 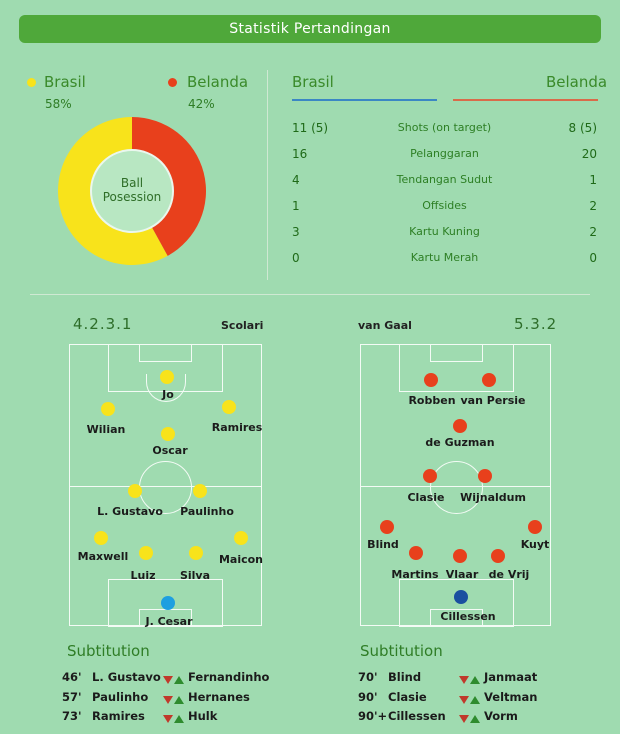 I want to click on away-player-name: Cillessen, so click(x=468, y=616).